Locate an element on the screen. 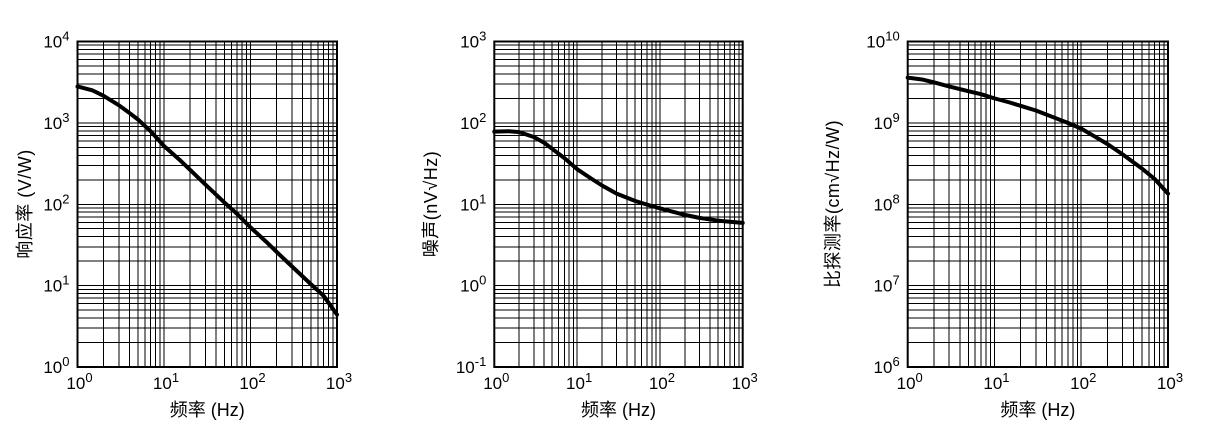  y-tick-label: 10⁴ is located at coordinates (56, 40).